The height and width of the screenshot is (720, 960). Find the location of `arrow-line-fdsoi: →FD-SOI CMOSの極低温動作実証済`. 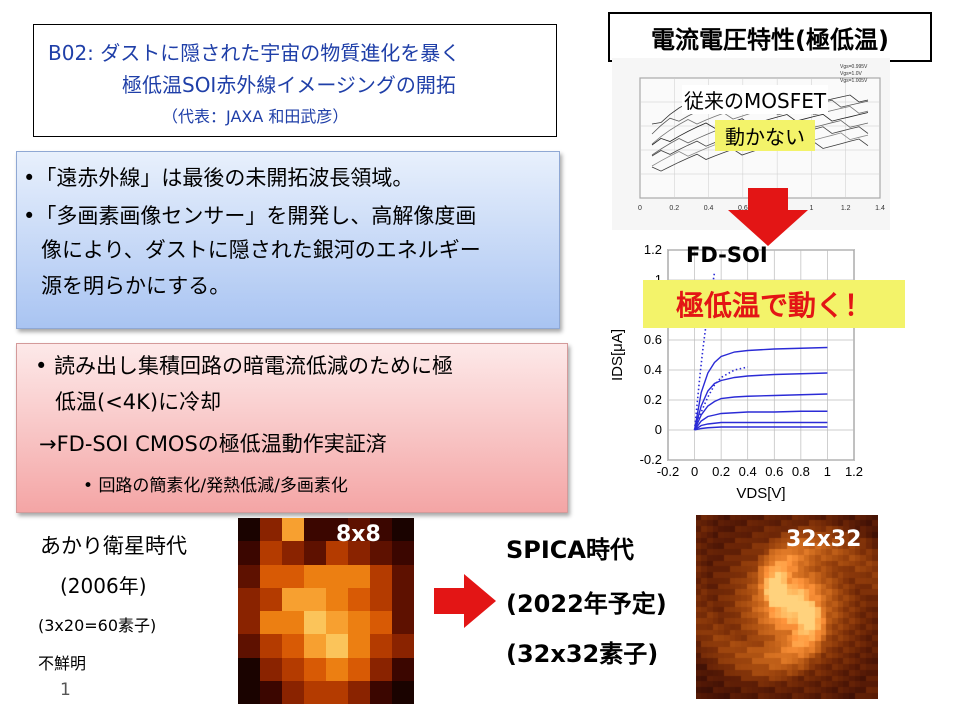

arrow-line-fdsoi: →FD-SOI CMOSの極低温動作実証済 is located at coordinates (213, 444).